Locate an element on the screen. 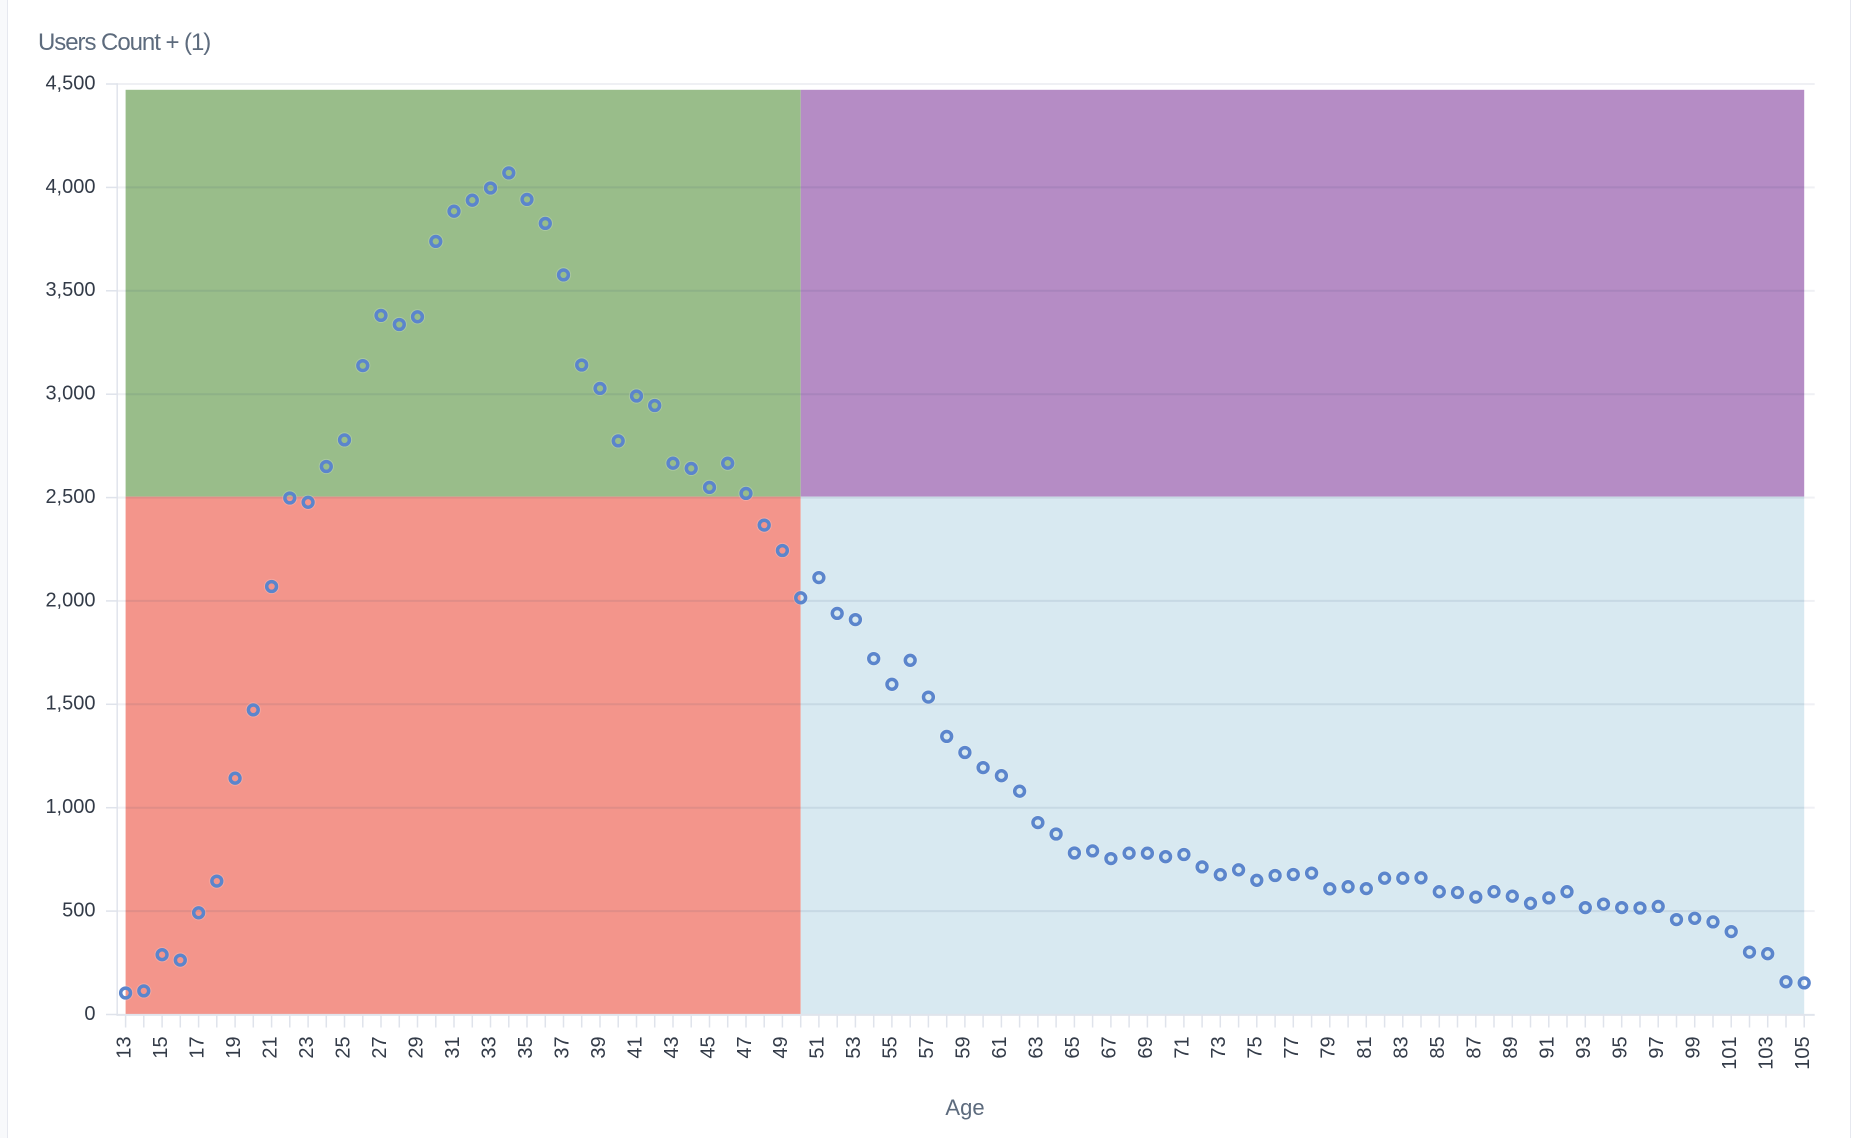 Image resolution: width=1852 pixels, height=1138 pixels. svg-text: 95 is located at coordinates (1621, 1047).